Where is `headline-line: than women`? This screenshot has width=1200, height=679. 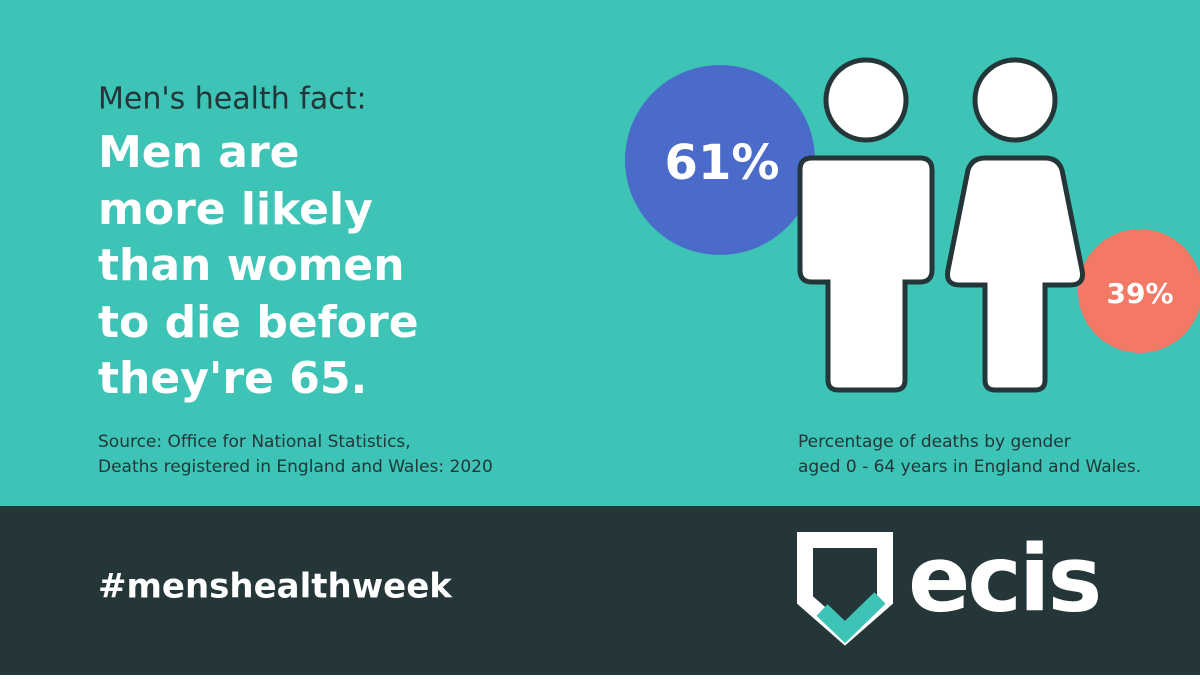 headline-line: than women is located at coordinates (251, 265).